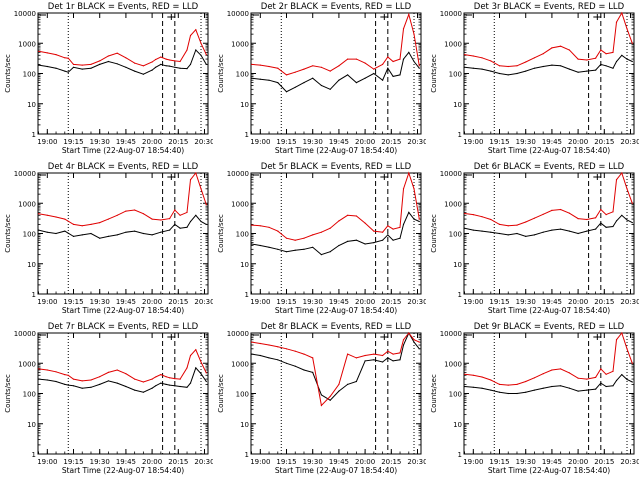 The height and width of the screenshot is (480, 640). I want to click on chart-title: Det 7r BLACK = Events, RED = LLD, so click(123, 327).